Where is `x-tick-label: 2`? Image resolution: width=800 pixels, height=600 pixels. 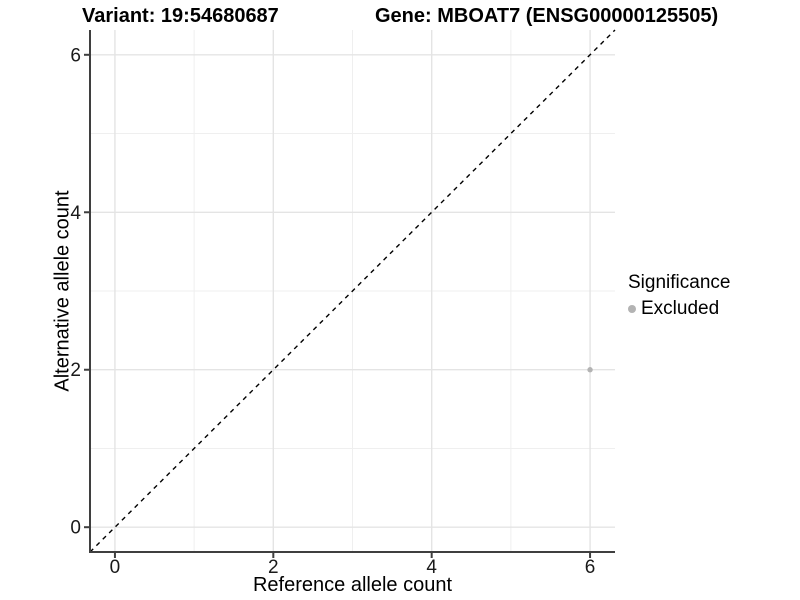 x-tick-label: 2 is located at coordinates (273, 567).